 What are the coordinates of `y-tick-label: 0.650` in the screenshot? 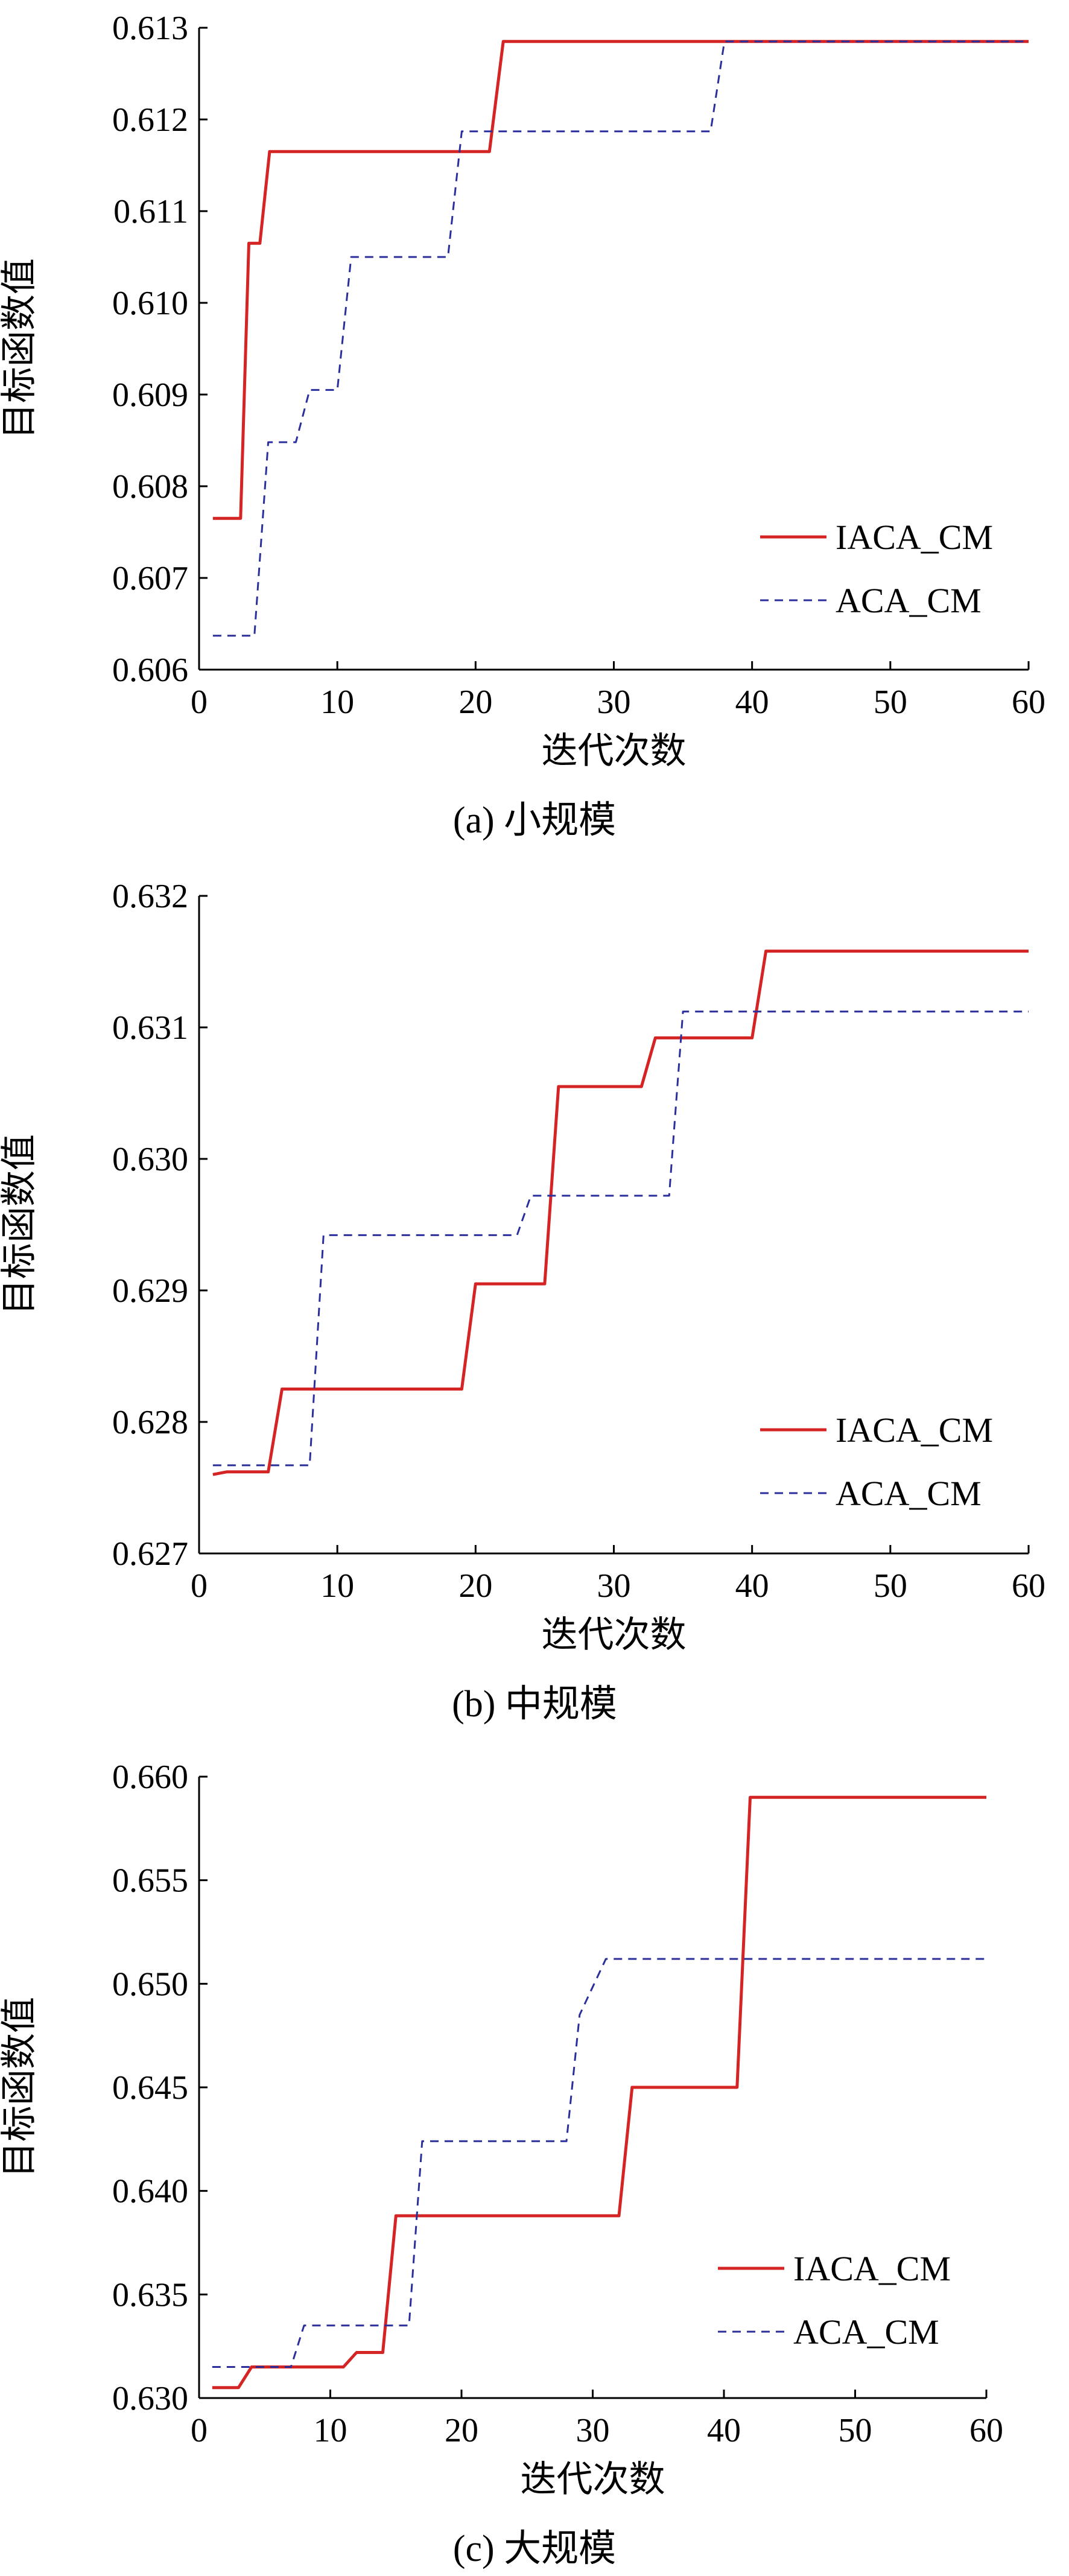 It's located at (150, 1984).